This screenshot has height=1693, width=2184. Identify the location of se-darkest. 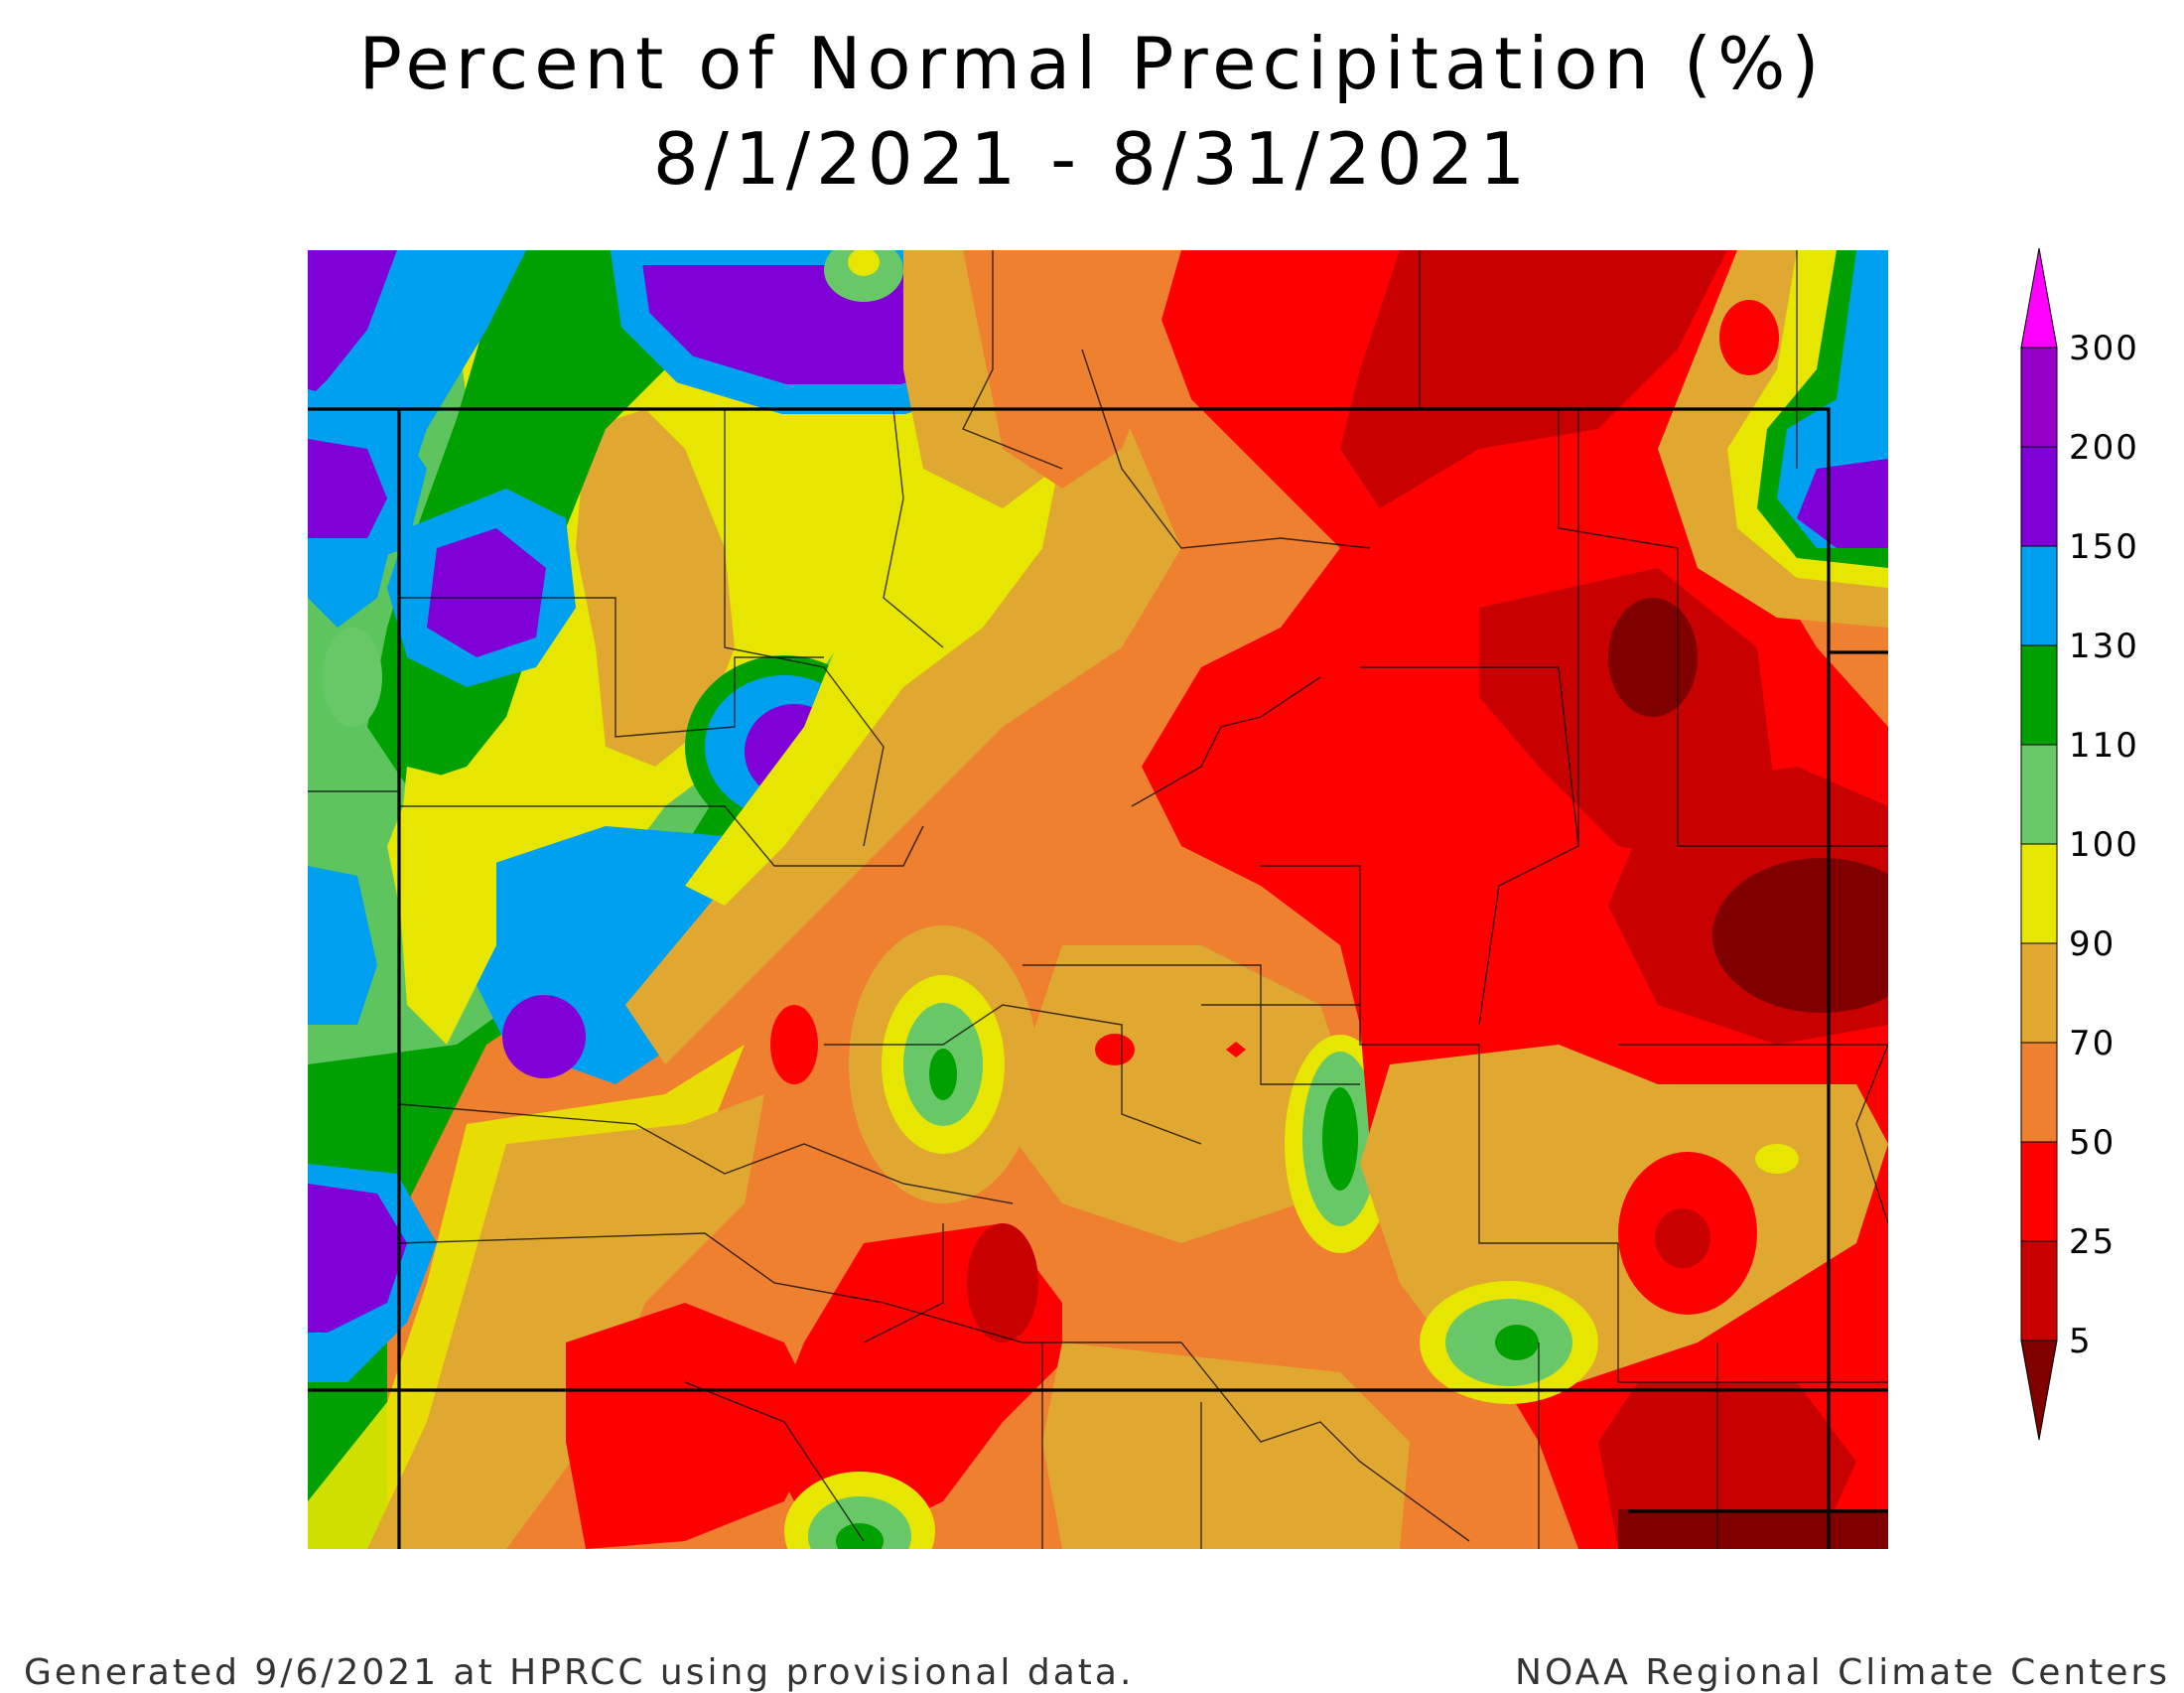
(1753, 1529).